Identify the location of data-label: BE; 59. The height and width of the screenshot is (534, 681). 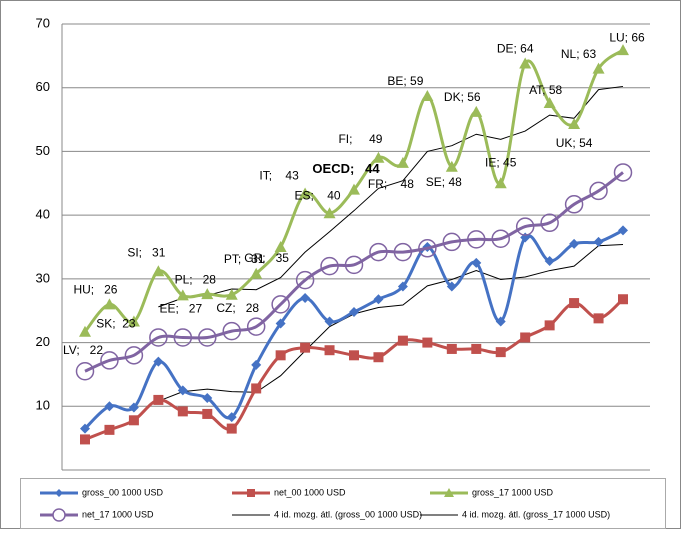
(405, 81).